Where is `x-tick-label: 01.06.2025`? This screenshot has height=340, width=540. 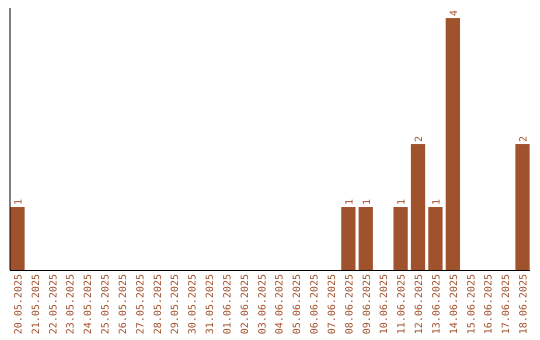 x-tick-label: 01.06.2025 is located at coordinates (228, 304).